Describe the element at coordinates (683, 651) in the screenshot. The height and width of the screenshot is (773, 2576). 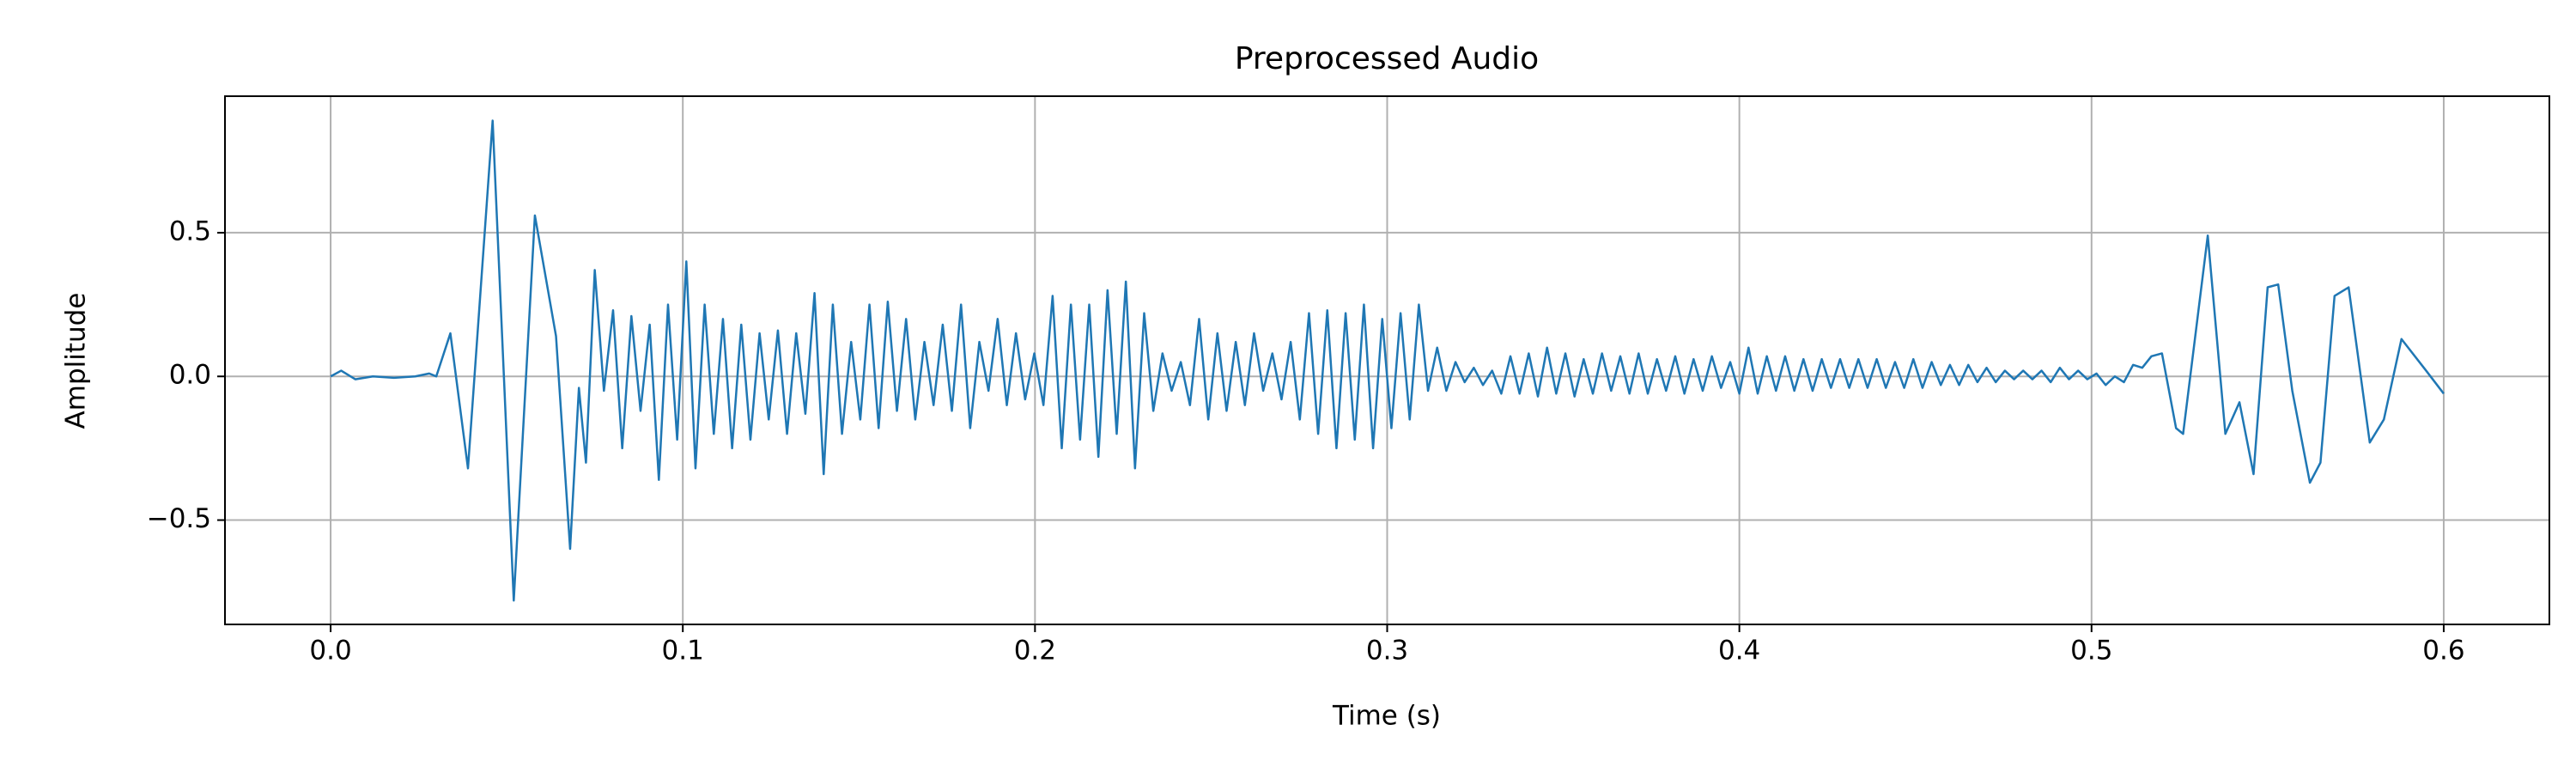
I see `x-tick-label: 0.1` at that location.